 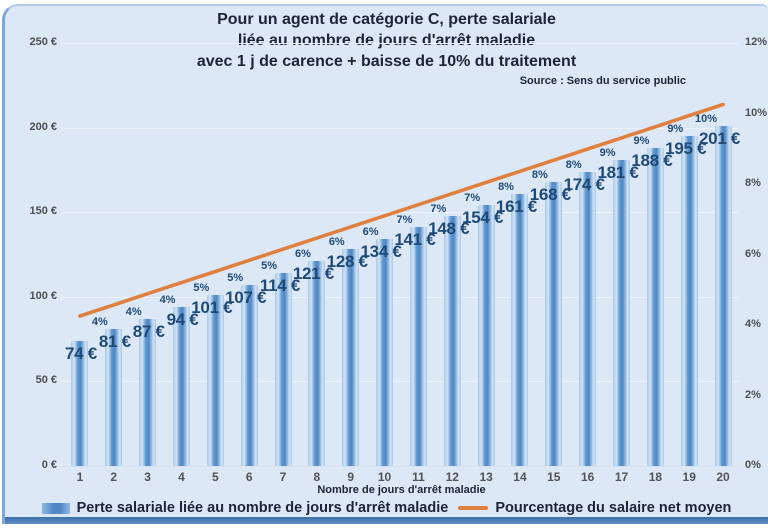 What do you see at coordinates (33, 465) in the screenshot?
I see `y-axis-left-tick: 0 €` at bounding box center [33, 465].